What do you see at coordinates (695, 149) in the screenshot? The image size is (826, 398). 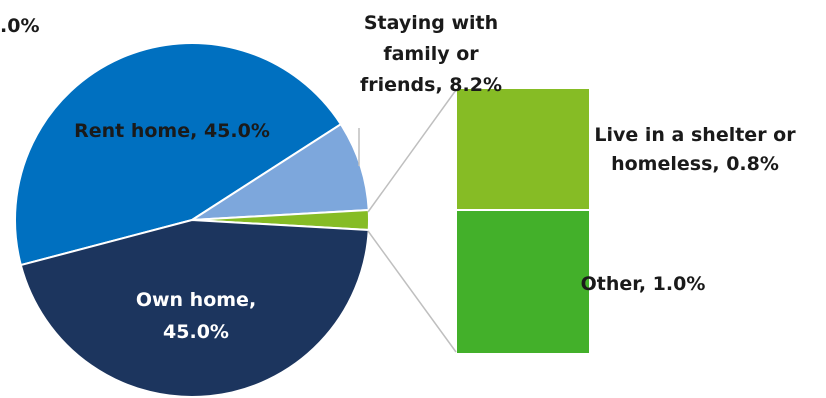 I see `label-shelter-homeless: Live in a shelter or homeless, 0.8%` at bounding box center [695, 149].